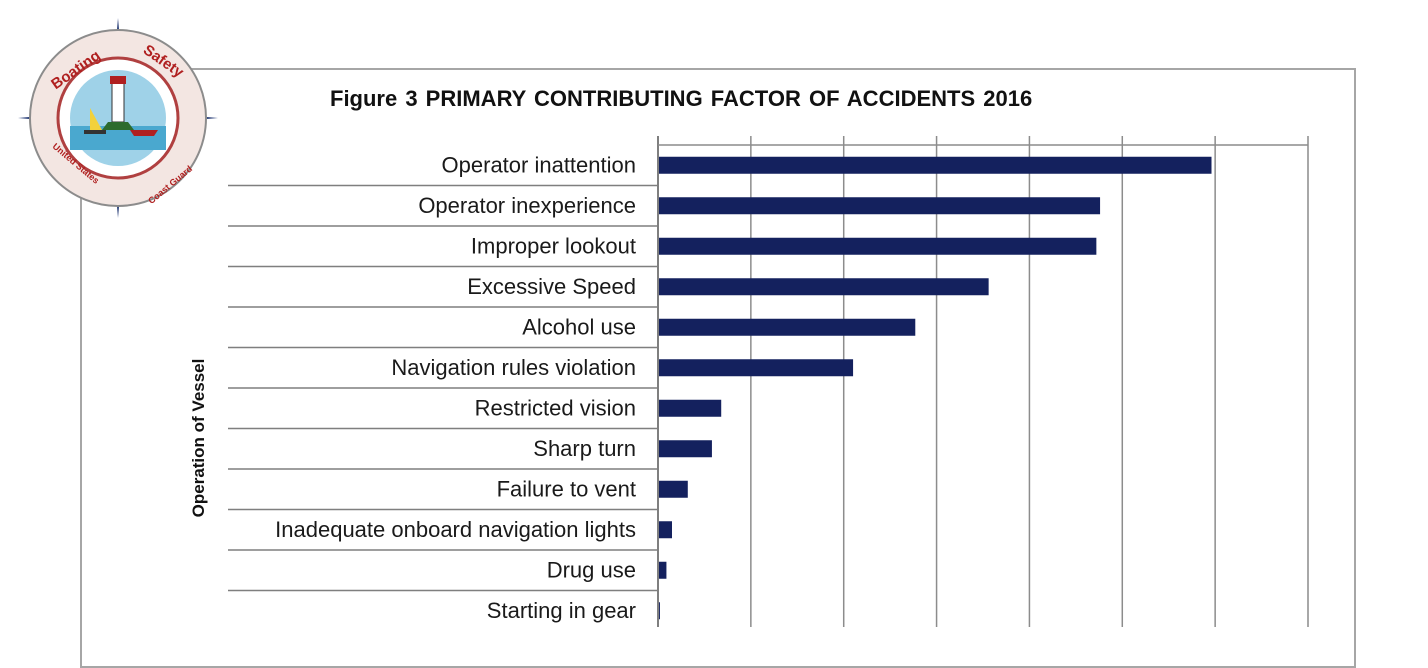  Describe the element at coordinates (555, 407) in the screenshot. I see `category-label: Restricted vision` at that location.